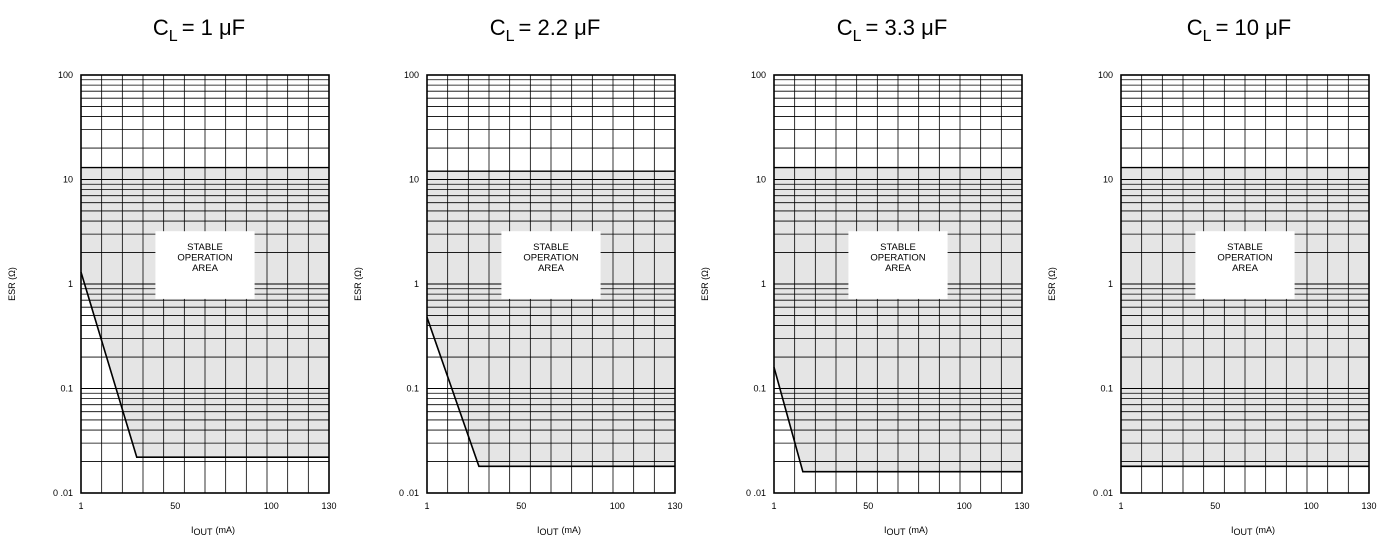 The image size is (1387, 542). I want to click on chart-title-value: = 3.3 μF, so click(907, 27).